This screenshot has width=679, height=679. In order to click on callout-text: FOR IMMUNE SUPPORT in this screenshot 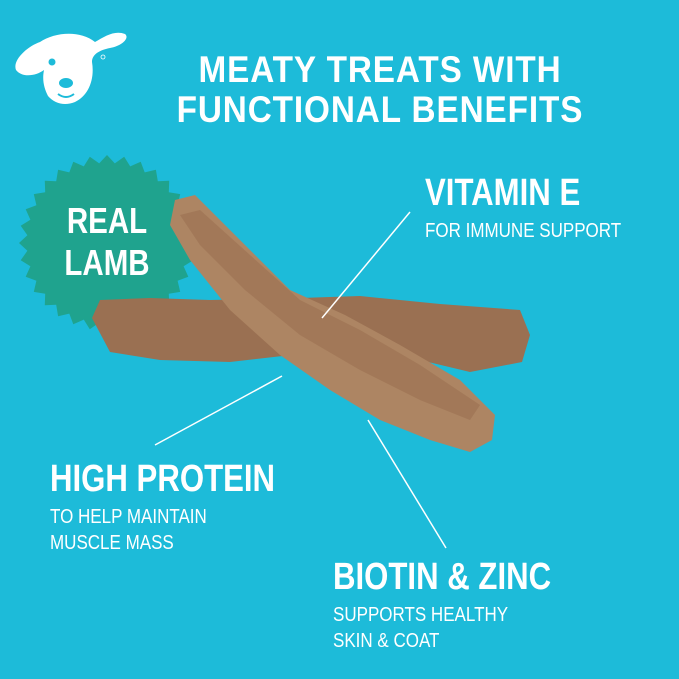, I will do `click(523, 231)`.